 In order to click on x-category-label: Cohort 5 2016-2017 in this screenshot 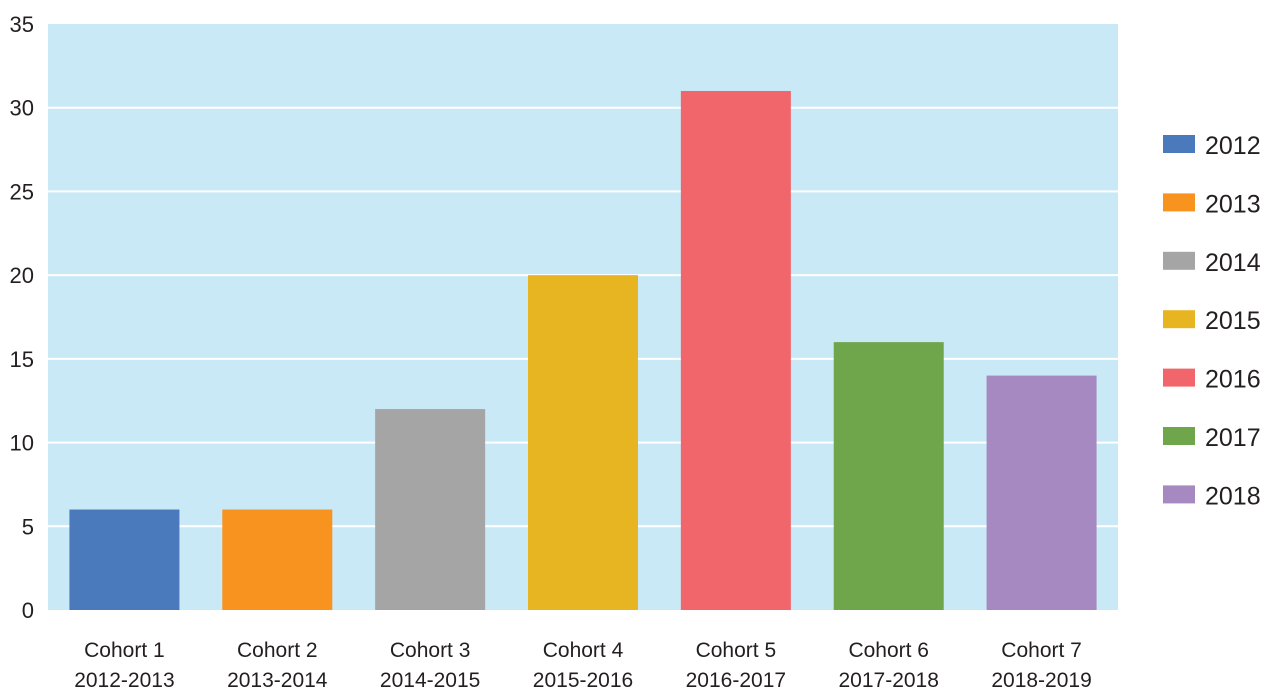, I will do `click(736, 665)`.